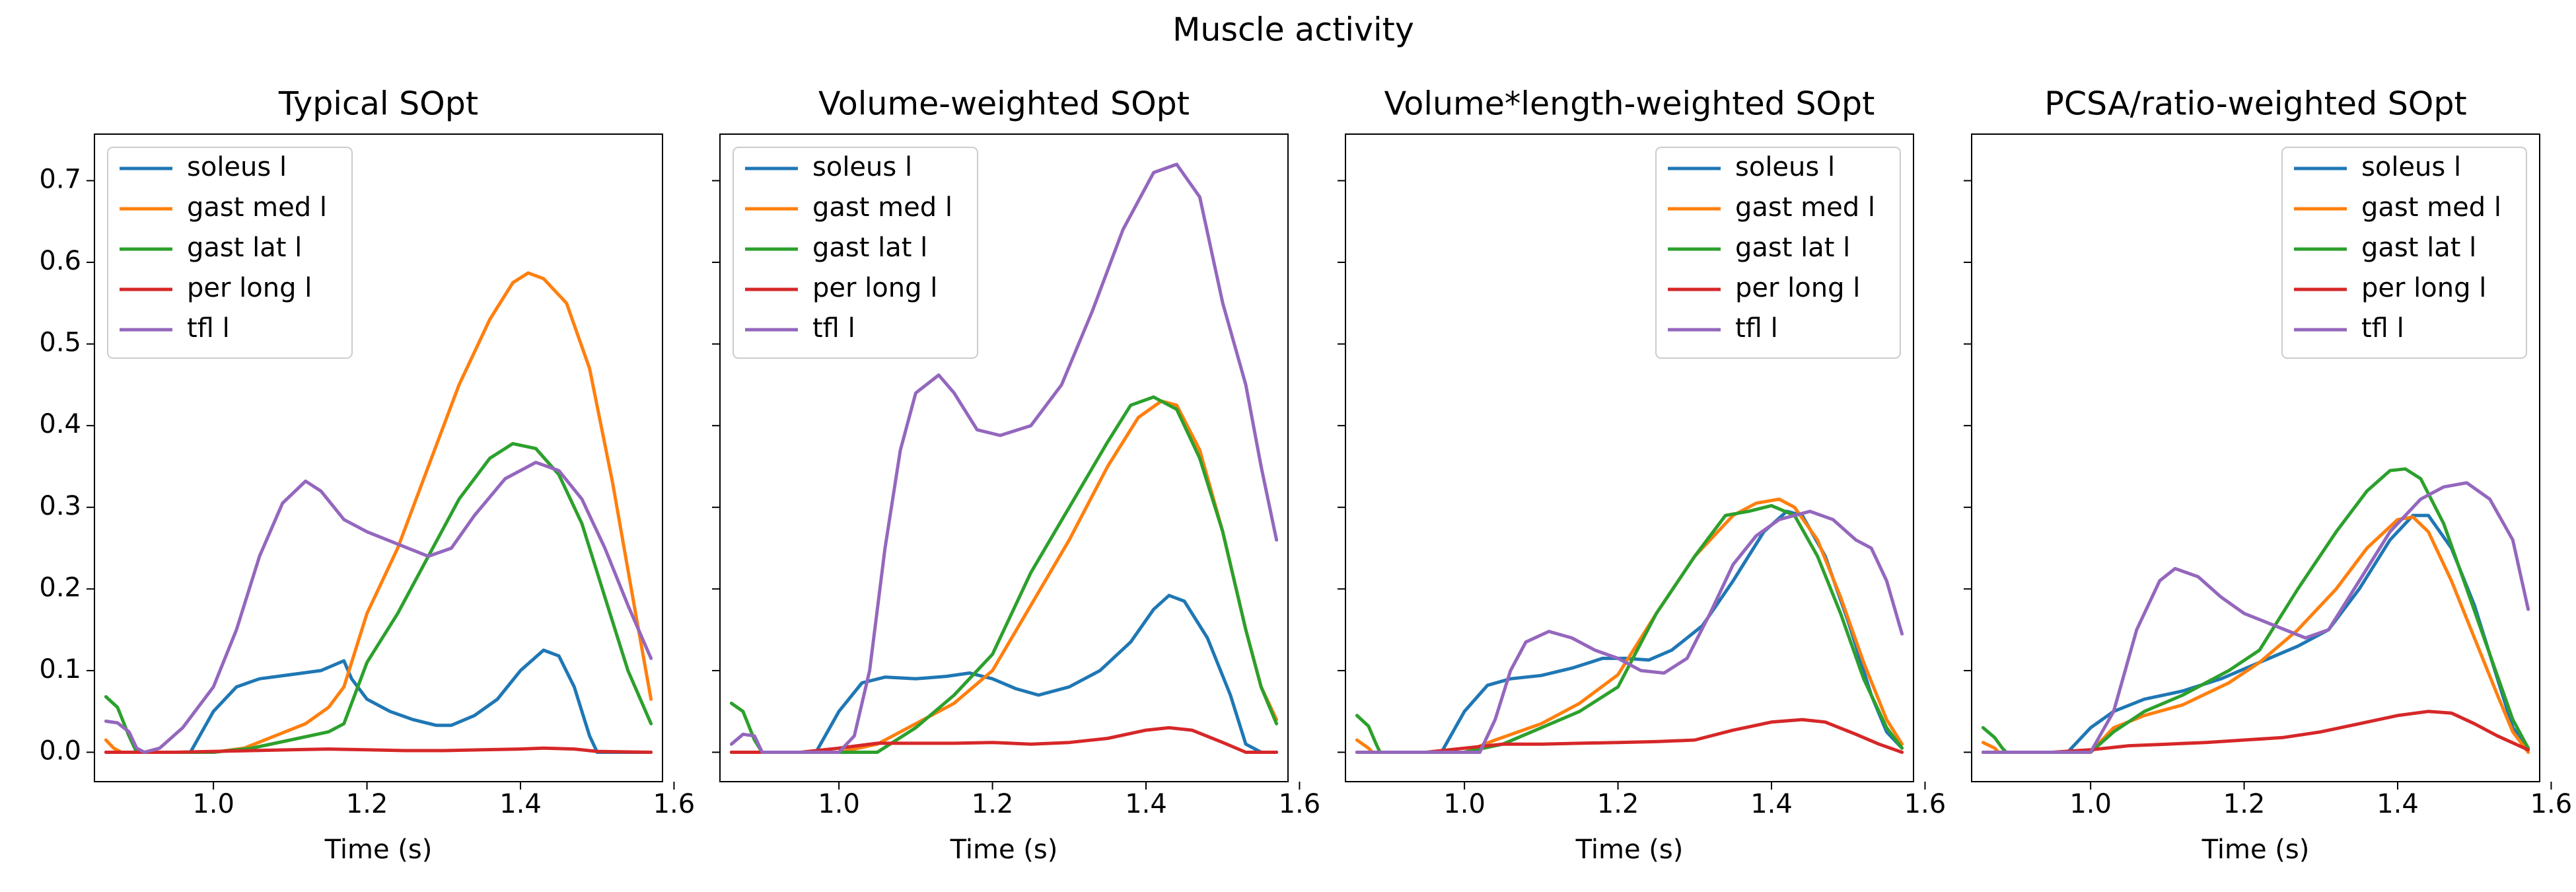 The width and height of the screenshot is (2576, 892). What do you see at coordinates (60, 669) in the screenshot?
I see `y-tick-label: 0.1` at bounding box center [60, 669].